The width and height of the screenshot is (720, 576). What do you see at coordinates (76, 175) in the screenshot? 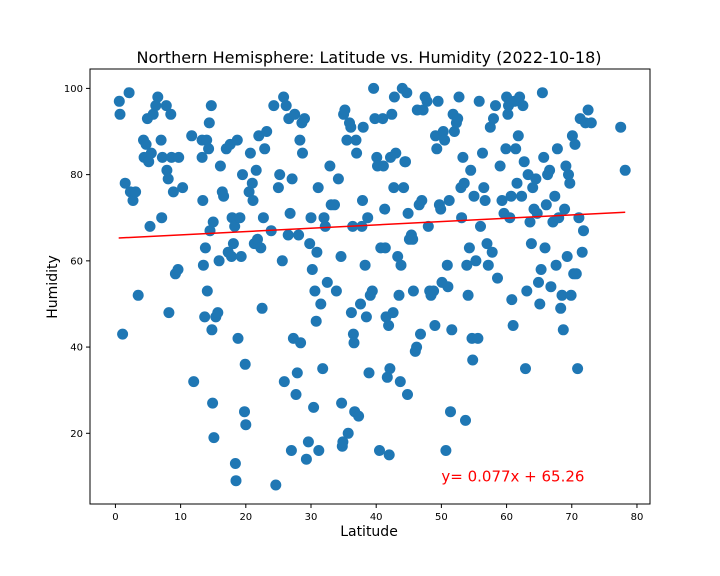
I see `y-tick-label: 80` at bounding box center [76, 175].